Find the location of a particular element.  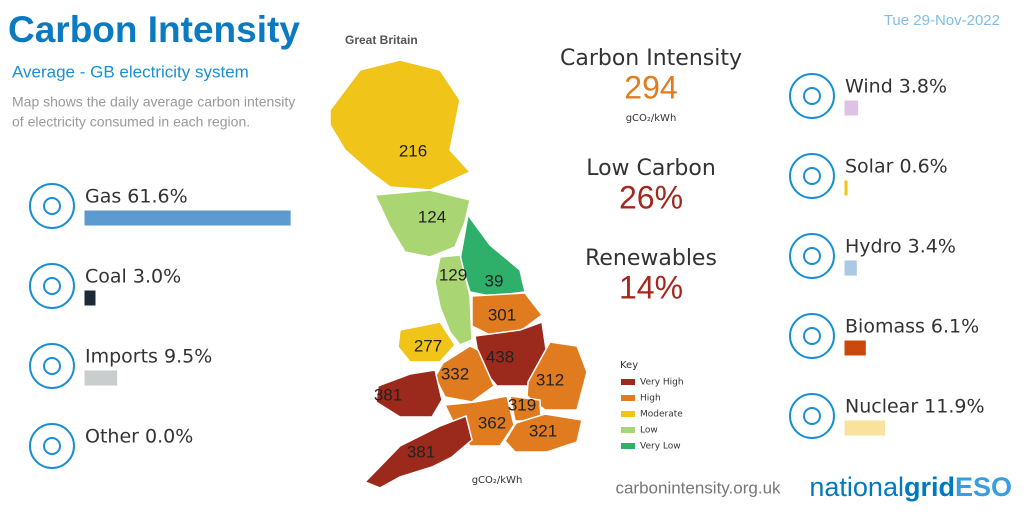

region-value: 312 is located at coordinates (550, 379).